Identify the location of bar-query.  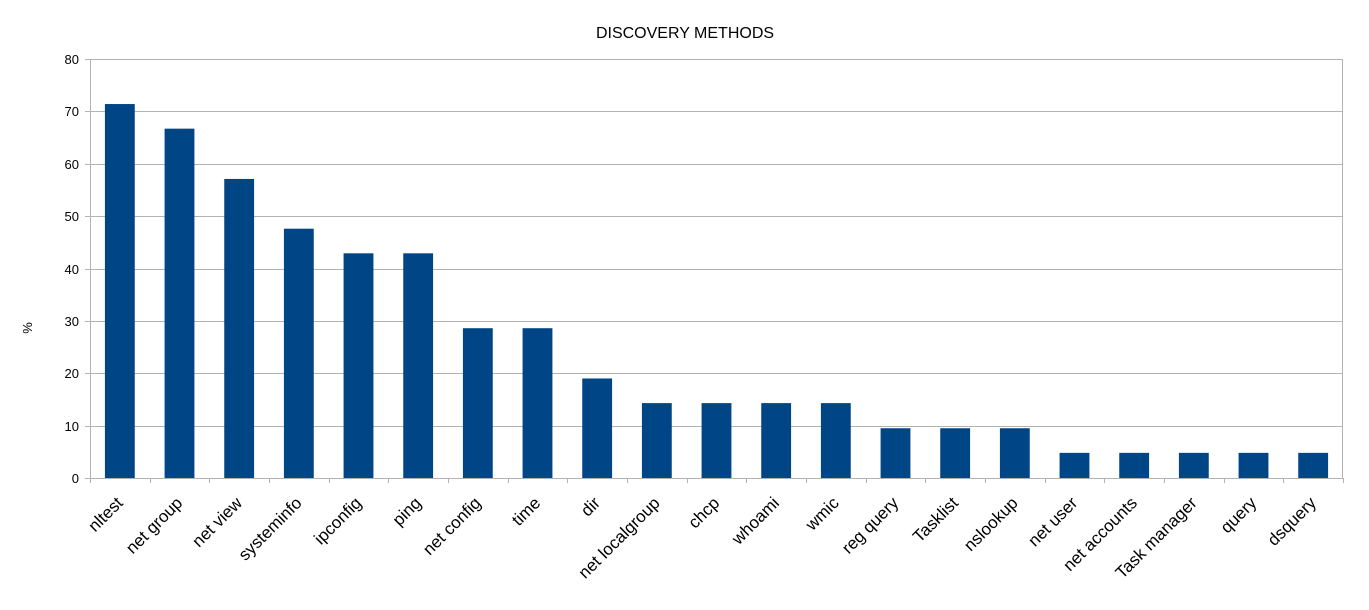
(1253, 465).